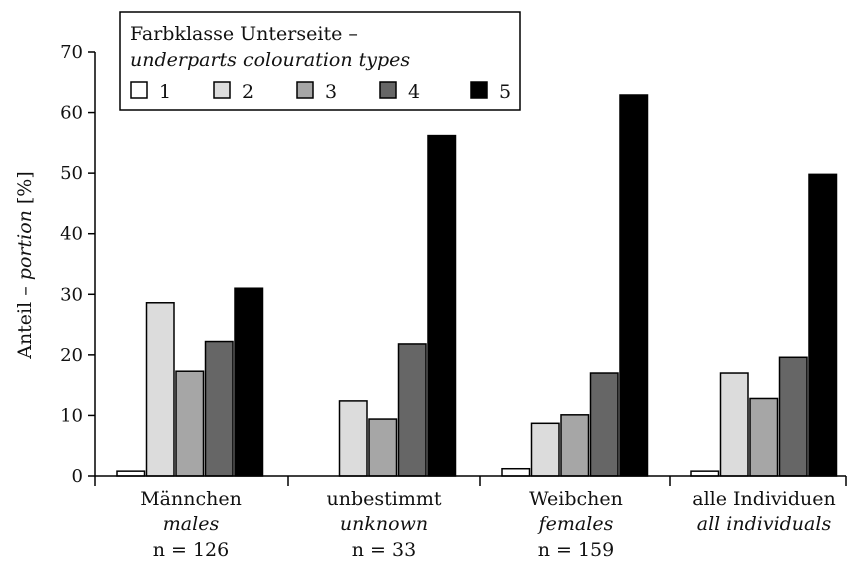 This screenshot has width=858, height=565. I want to click on y-tick-label: 60, so click(71, 113).